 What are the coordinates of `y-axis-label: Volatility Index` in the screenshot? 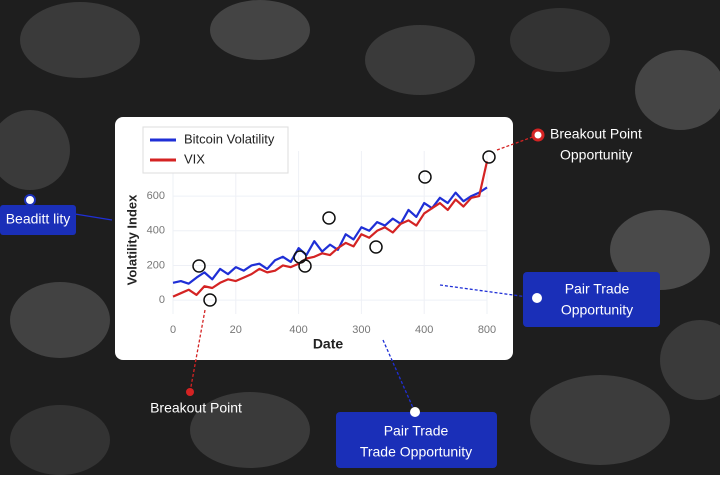 It's located at (131, 240).